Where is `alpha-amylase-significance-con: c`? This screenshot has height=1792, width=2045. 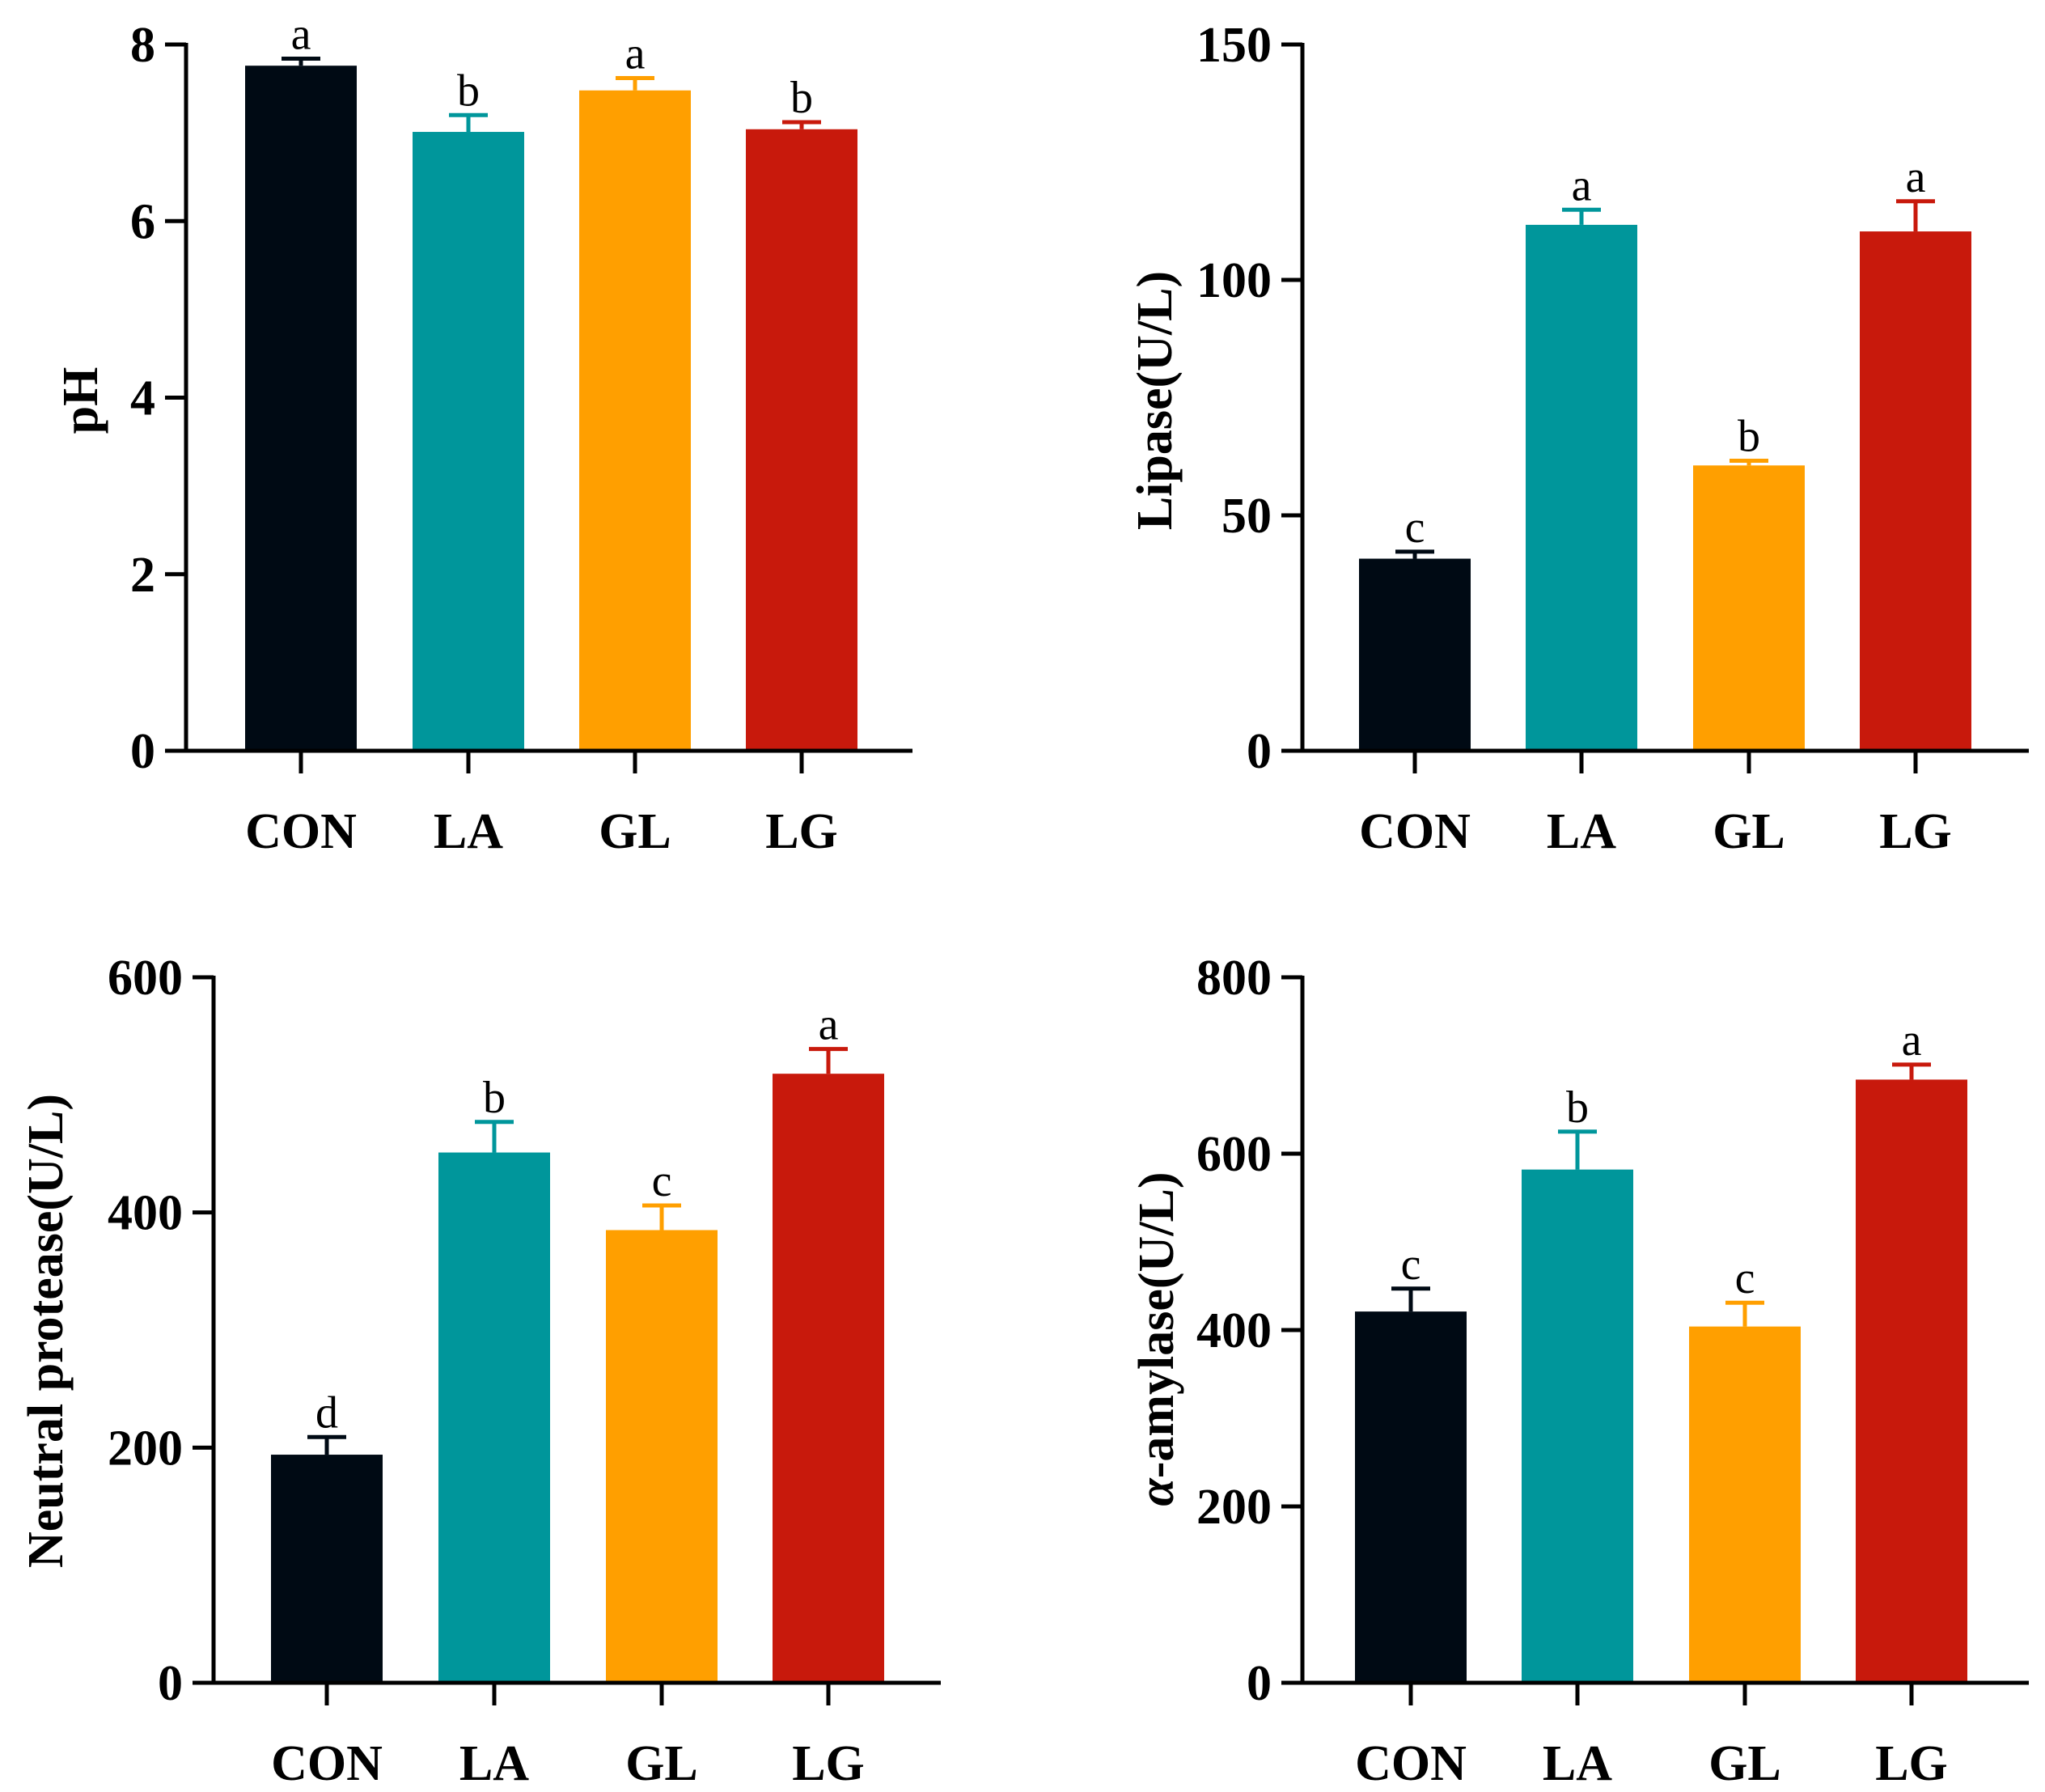 alpha-amylase-significance-con: c is located at coordinates (1411, 1264).